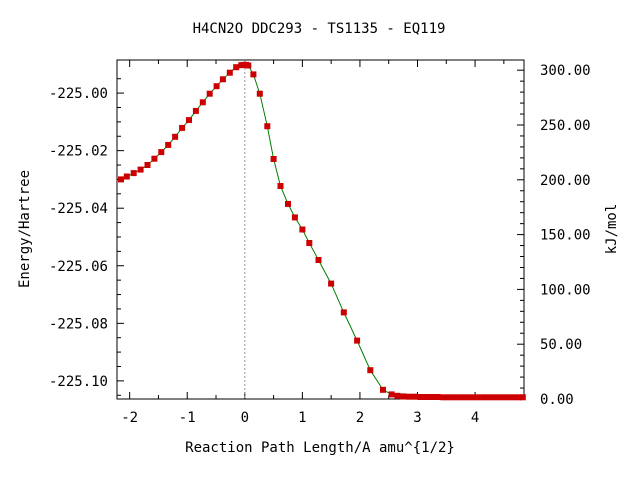 The height and width of the screenshot is (480, 640). I want to click on chart-title: H4CN2O DDC293 - TS1135 - EQ119, so click(319, 29).